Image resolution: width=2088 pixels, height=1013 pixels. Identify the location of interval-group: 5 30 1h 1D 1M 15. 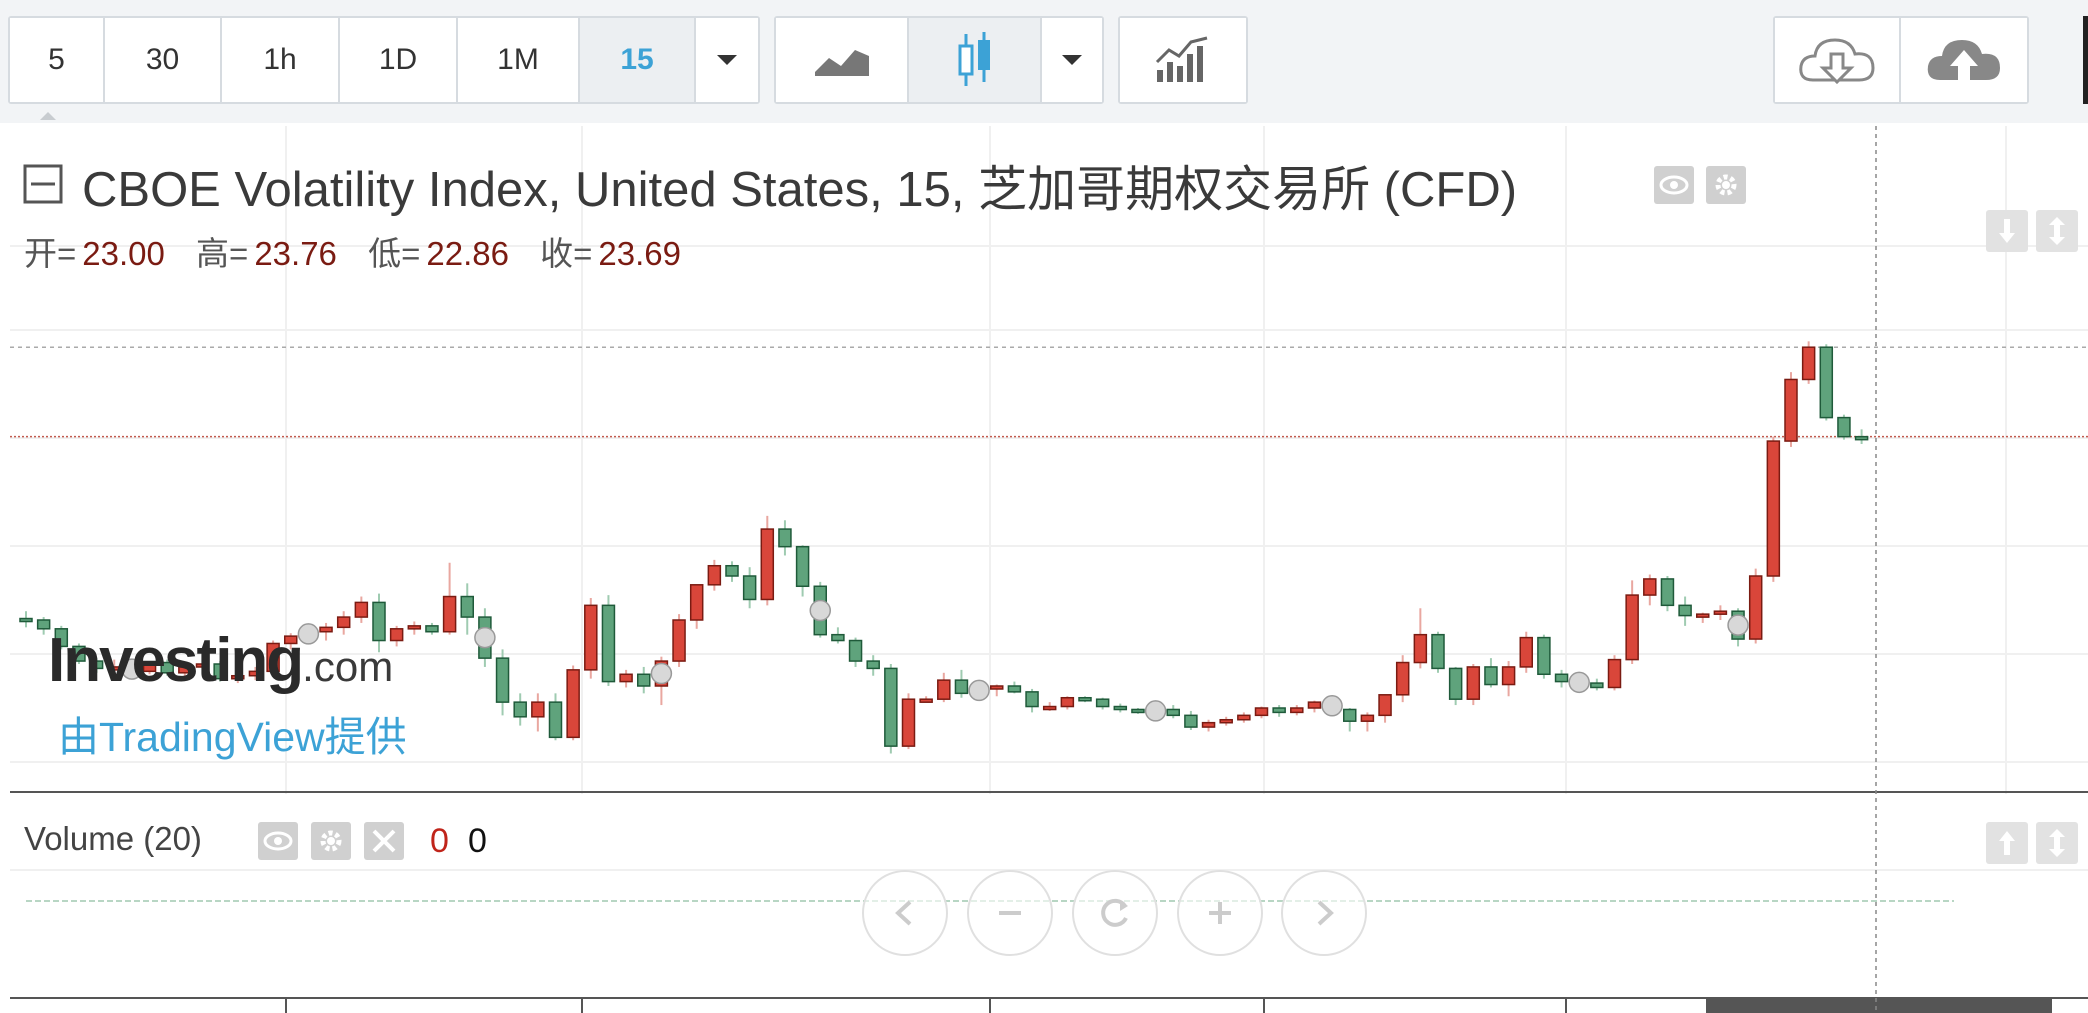
(384, 60).